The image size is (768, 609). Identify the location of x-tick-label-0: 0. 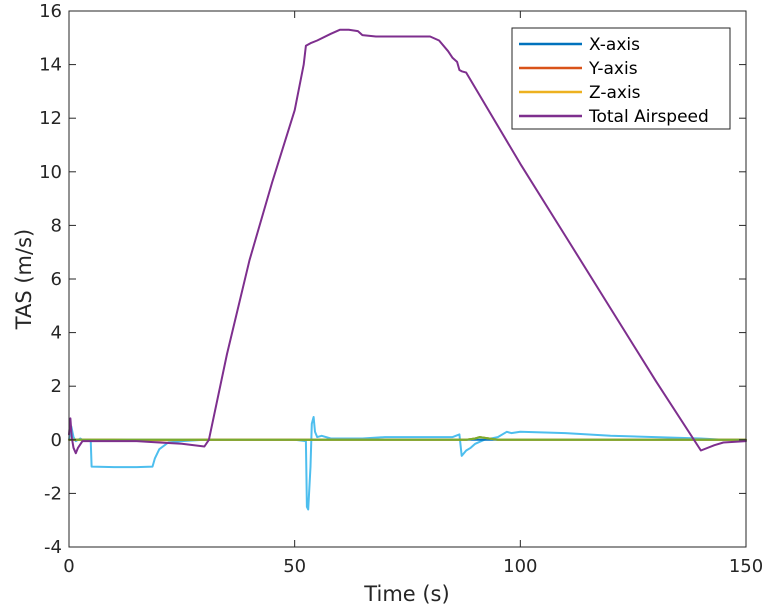
(68, 566).